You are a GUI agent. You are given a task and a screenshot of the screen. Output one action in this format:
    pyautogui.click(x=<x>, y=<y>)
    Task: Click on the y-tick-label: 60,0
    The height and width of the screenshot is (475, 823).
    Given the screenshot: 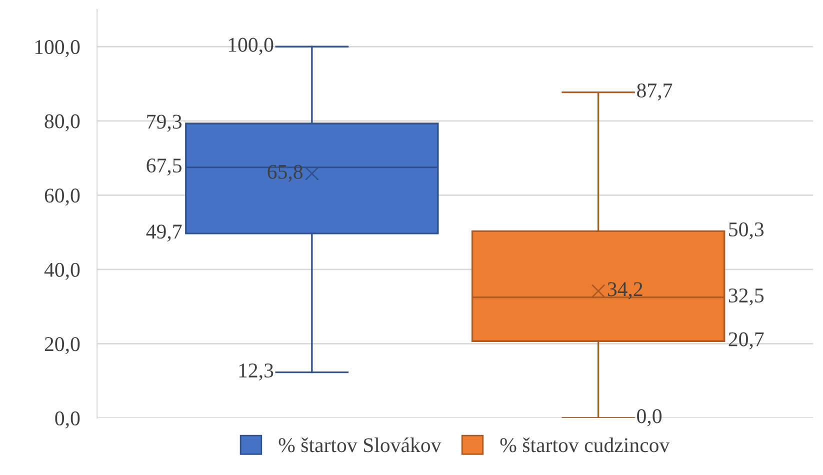 What is the action you would take?
    pyautogui.click(x=62, y=197)
    